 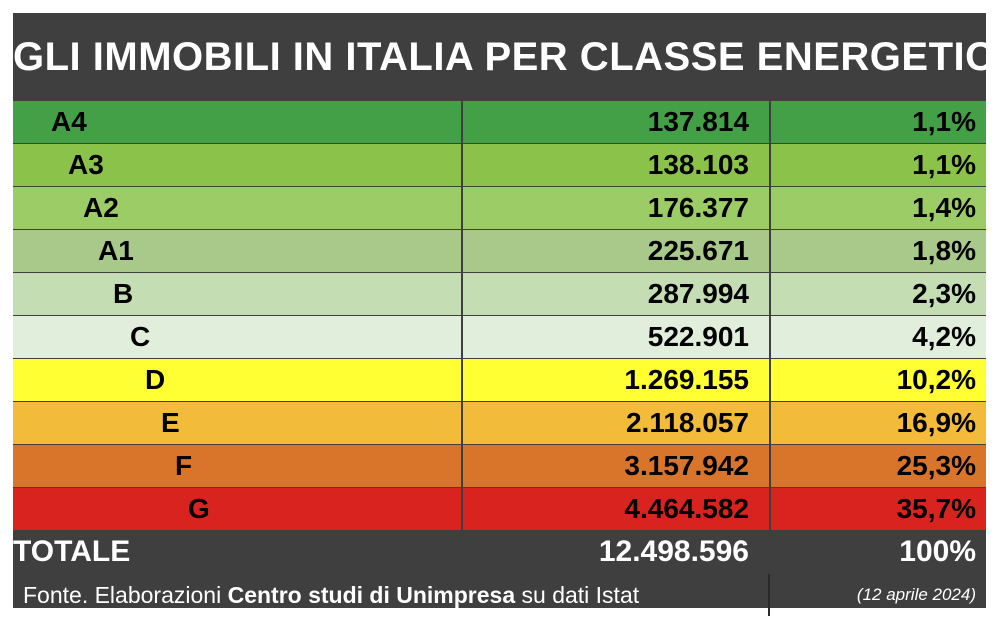 What do you see at coordinates (616, 337) in the screenshot?
I see `property-count: 522.901` at bounding box center [616, 337].